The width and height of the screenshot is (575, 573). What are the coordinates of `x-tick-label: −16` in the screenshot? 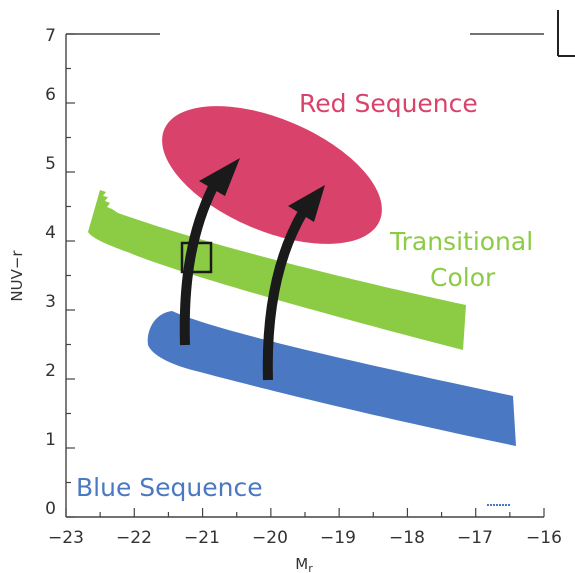 It's located at (544, 538).